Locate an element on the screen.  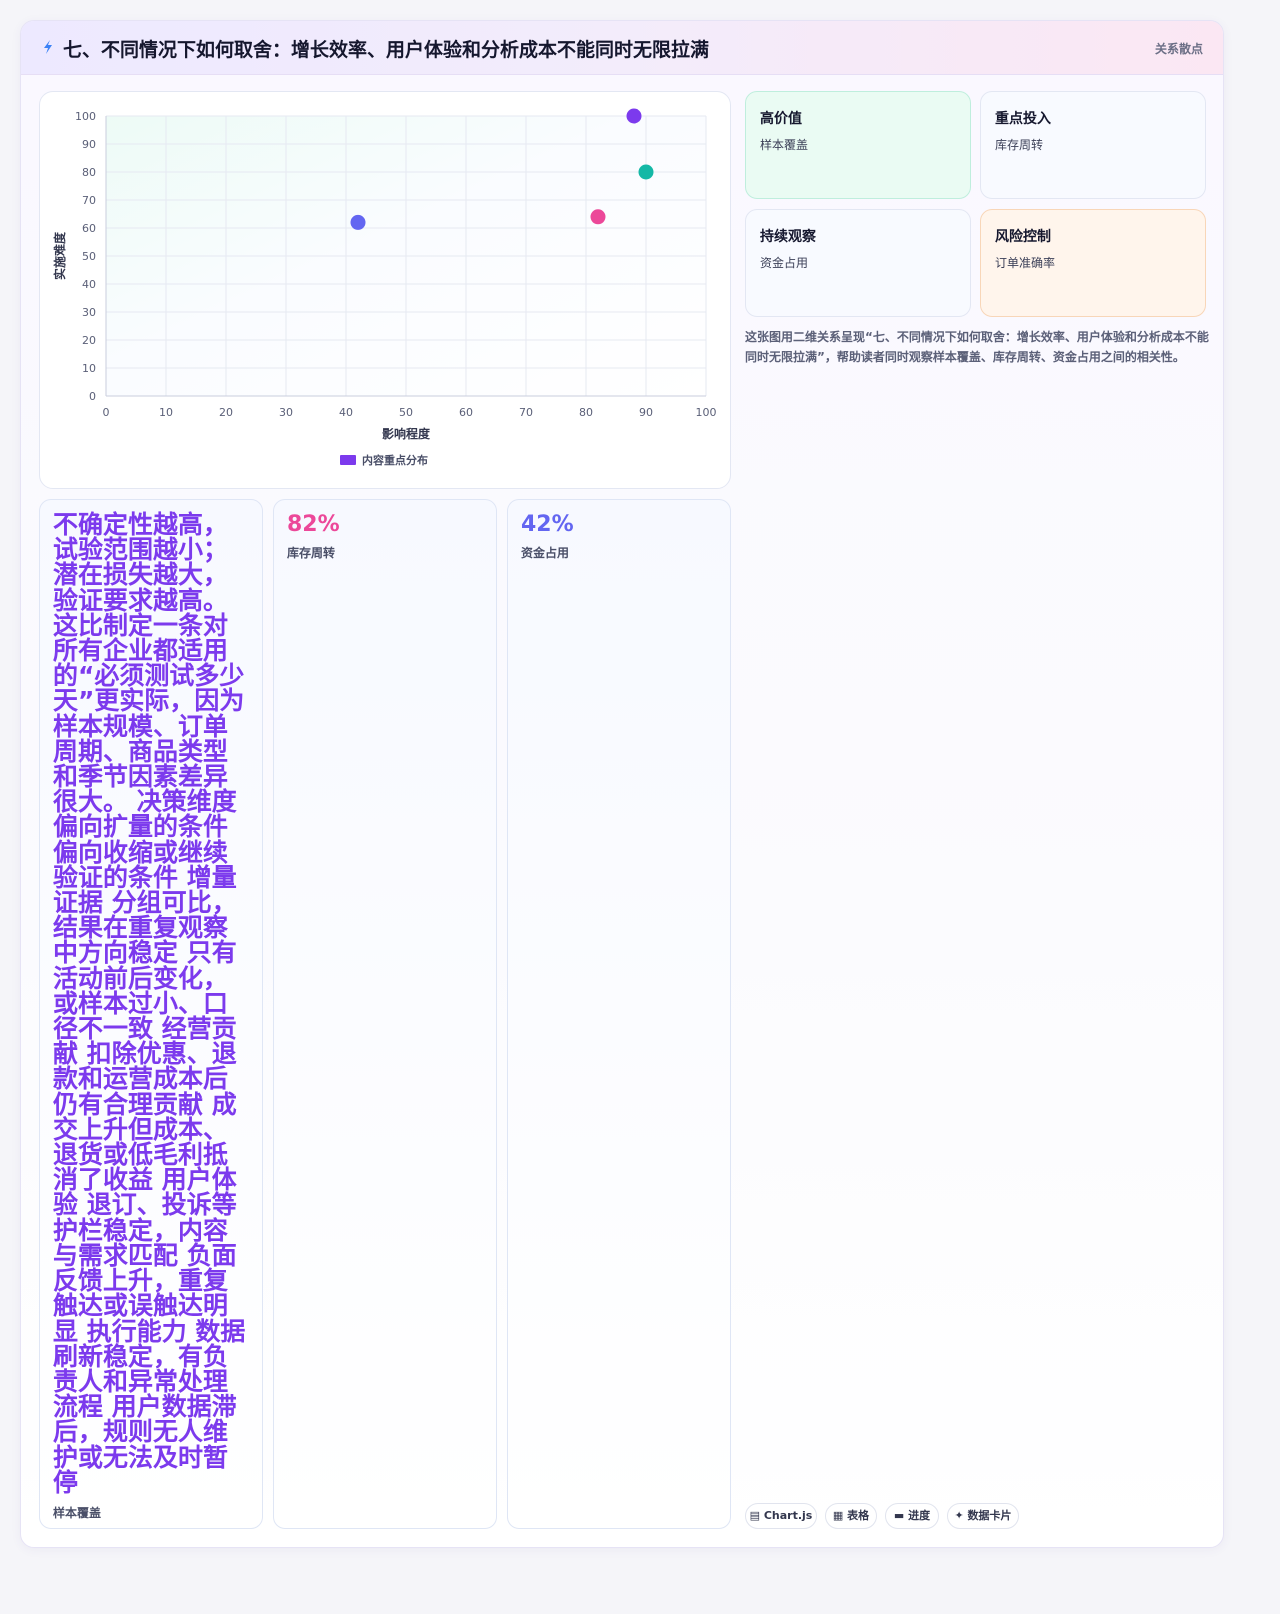
quadrant-metric: 资金占用 is located at coordinates (784, 263).